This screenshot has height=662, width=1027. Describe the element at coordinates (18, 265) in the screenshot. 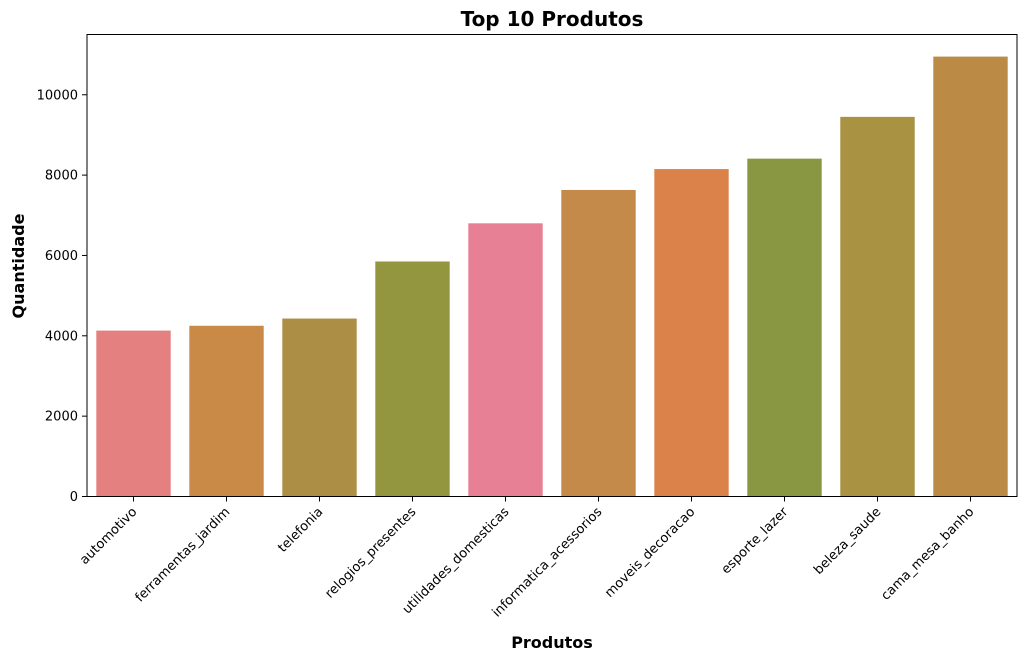

I see `y-axis-label: Quantidade` at that location.